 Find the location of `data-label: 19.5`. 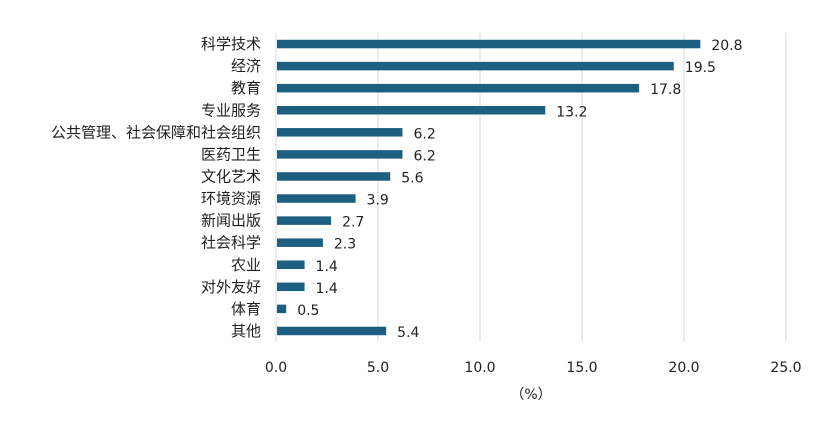

data-label: 19.5 is located at coordinates (700, 68).